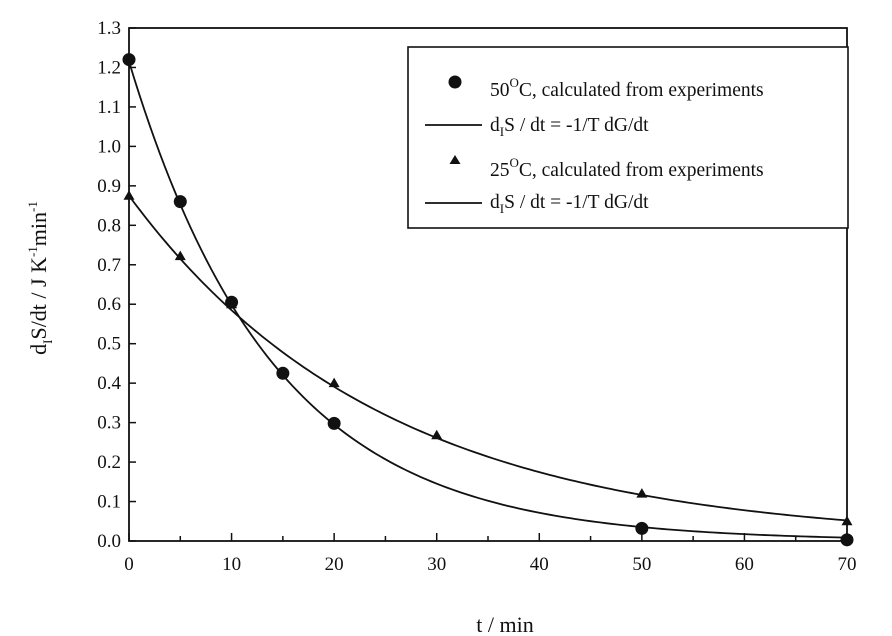  I want to click on y-tick-label: 1.1, so click(109, 107).